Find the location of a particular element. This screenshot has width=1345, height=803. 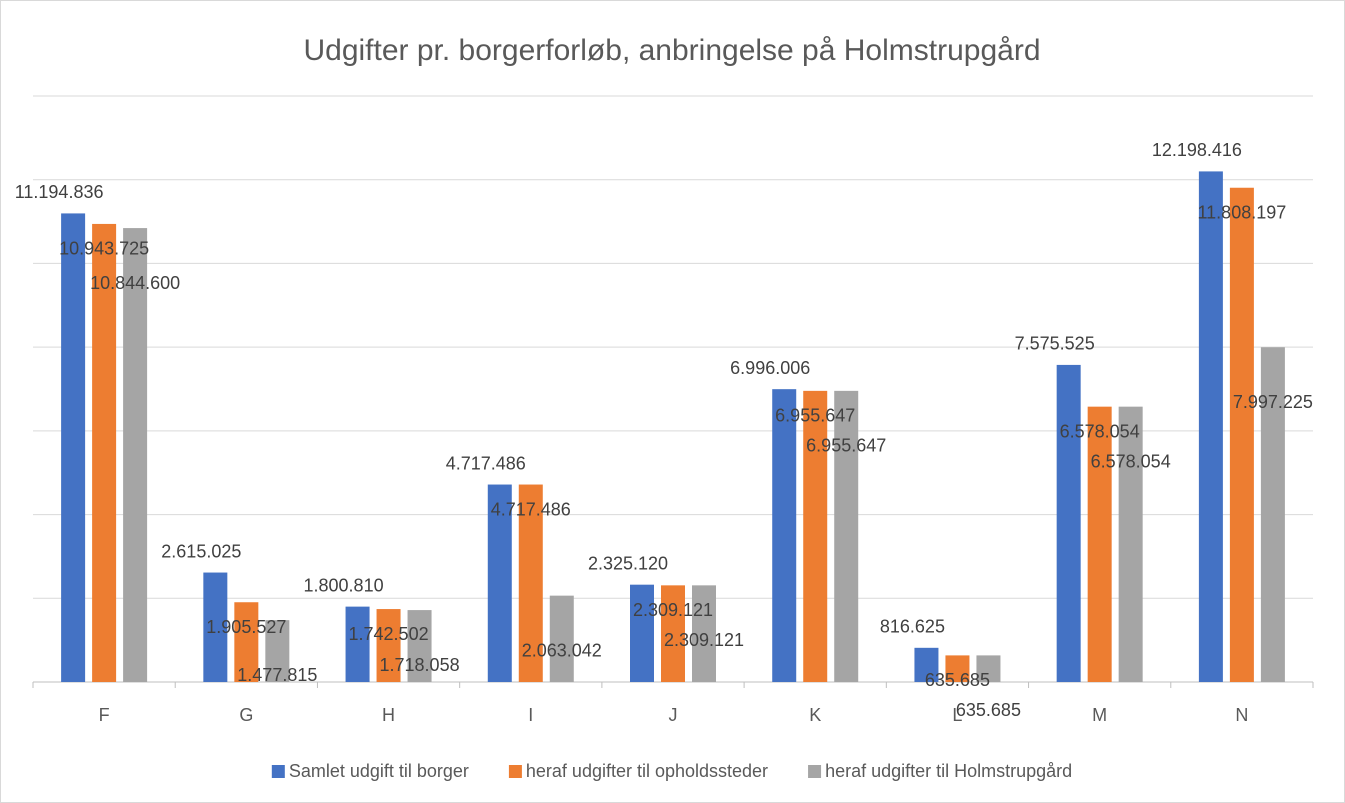

data-label: 2.325.120 is located at coordinates (628, 563).